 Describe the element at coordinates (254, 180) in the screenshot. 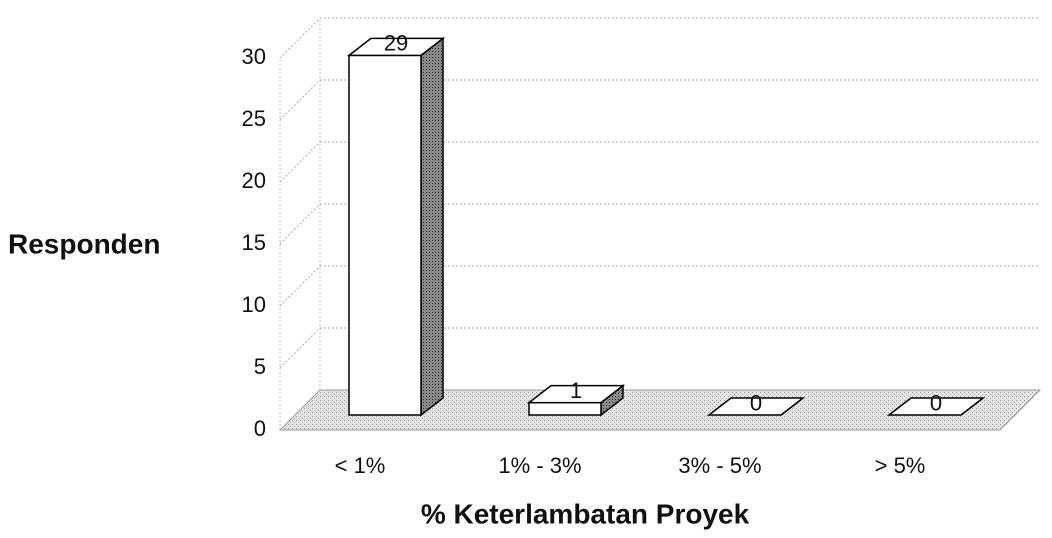

I see `y-tick-label: 20` at that location.